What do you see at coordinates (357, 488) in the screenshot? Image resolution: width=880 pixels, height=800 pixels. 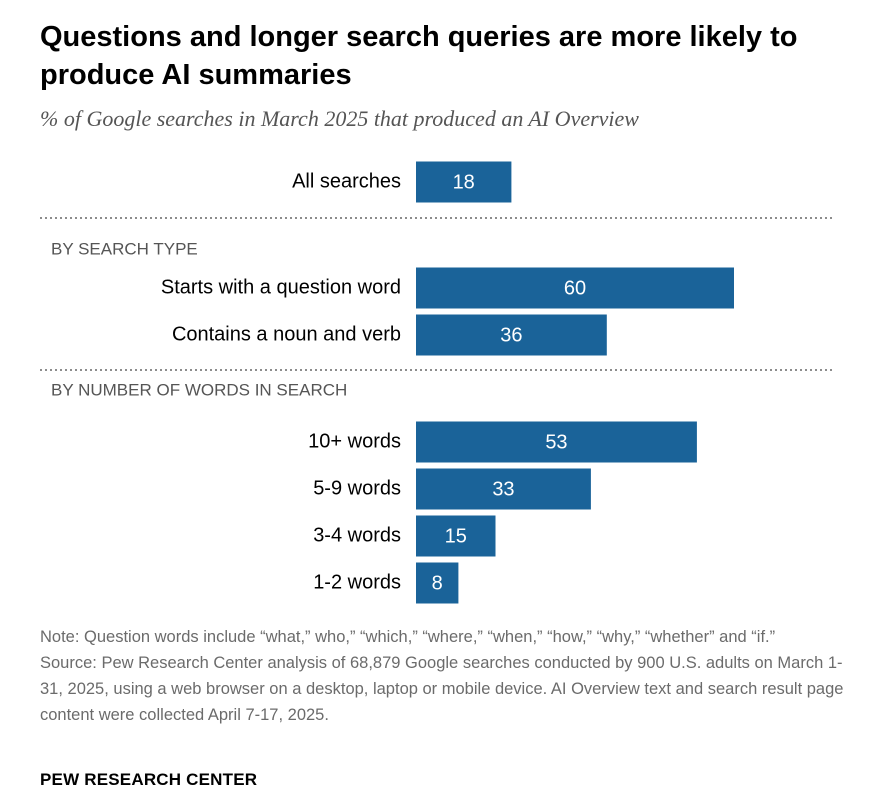 I see `category-label: 5-9 words` at bounding box center [357, 488].